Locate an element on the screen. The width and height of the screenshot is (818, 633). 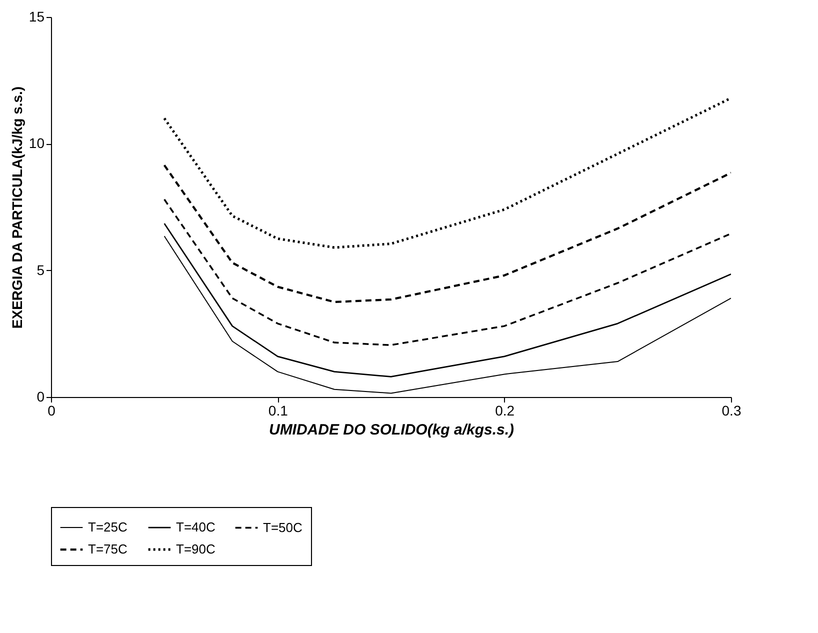
y-tick-label: 10 is located at coordinates (36, 143).